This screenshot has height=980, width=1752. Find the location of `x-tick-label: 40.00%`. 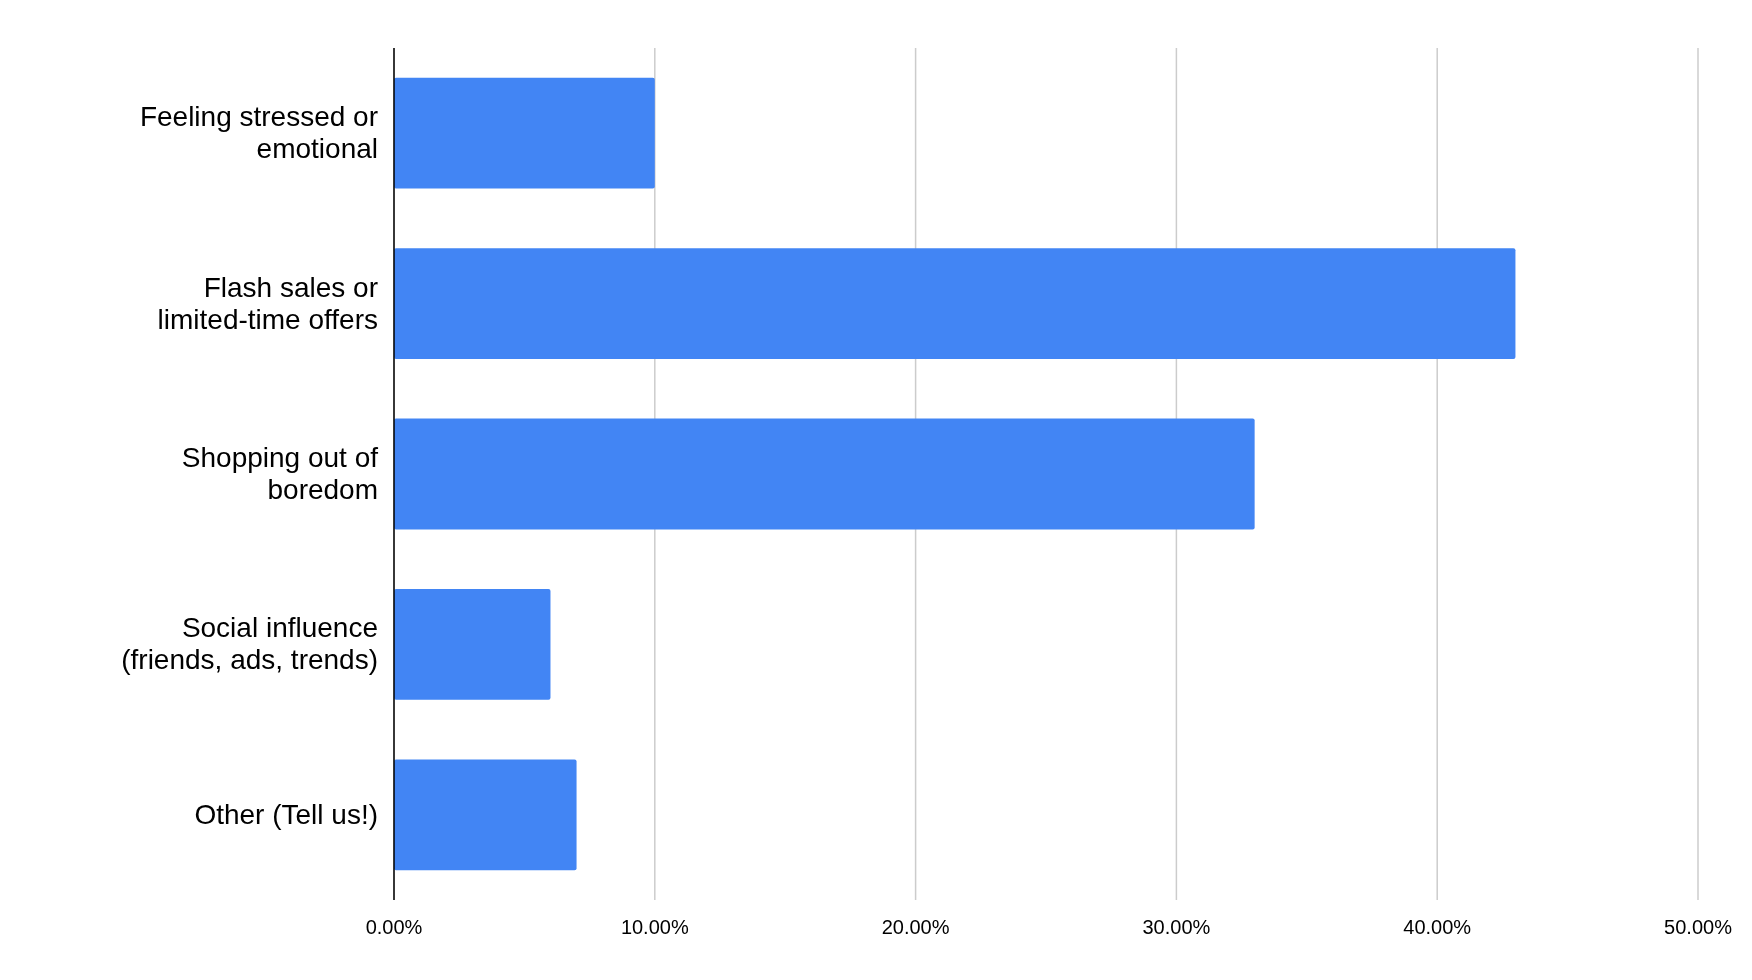

x-tick-label: 40.00% is located at coordinates (1437, 927).